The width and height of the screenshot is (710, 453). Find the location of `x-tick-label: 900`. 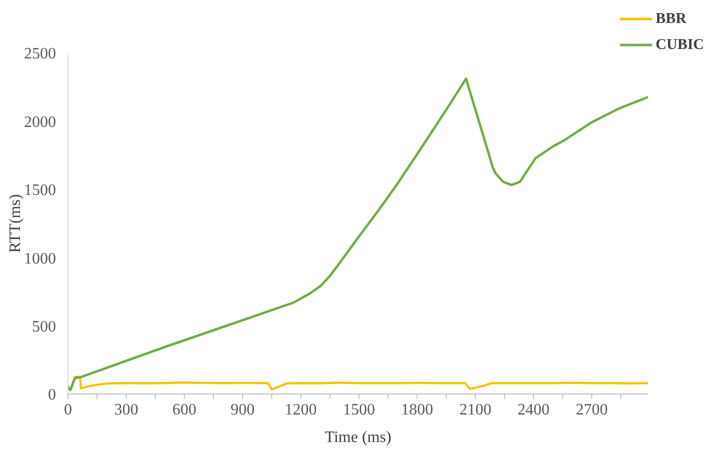

x-tick-label: 900 is located at coordinates (242, 409).